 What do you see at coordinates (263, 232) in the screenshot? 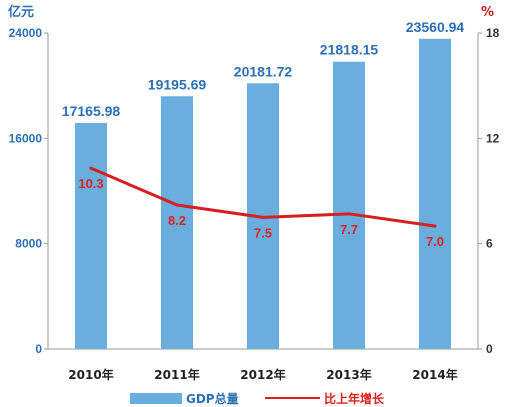
I see `line-value-label: 7.5` at bounding box center [263, 232].